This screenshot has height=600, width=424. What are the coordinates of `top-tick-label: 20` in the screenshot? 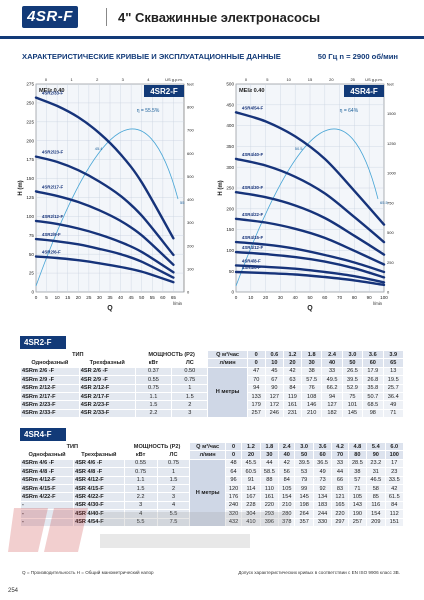 It's located at (331, 79).